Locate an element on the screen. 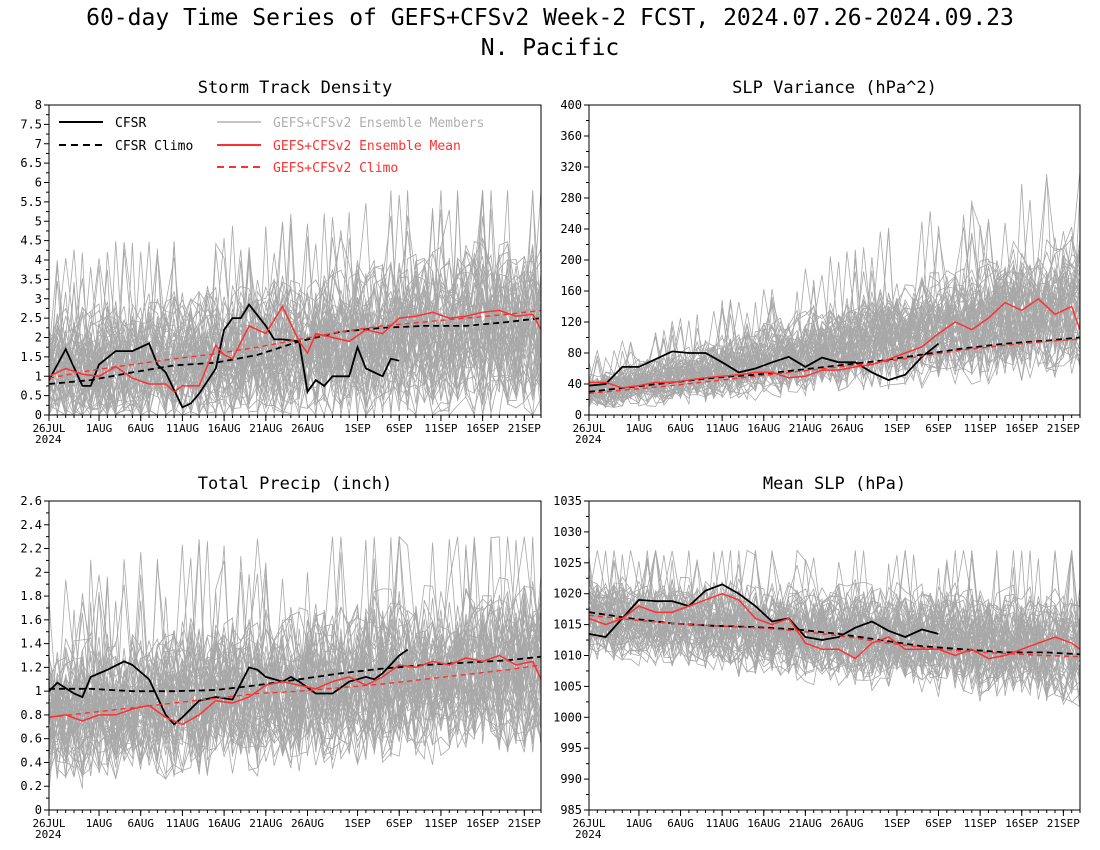 This screenshot has width=1100, height=850. y-tick-label: 7 is located at coordinates (38, 144).